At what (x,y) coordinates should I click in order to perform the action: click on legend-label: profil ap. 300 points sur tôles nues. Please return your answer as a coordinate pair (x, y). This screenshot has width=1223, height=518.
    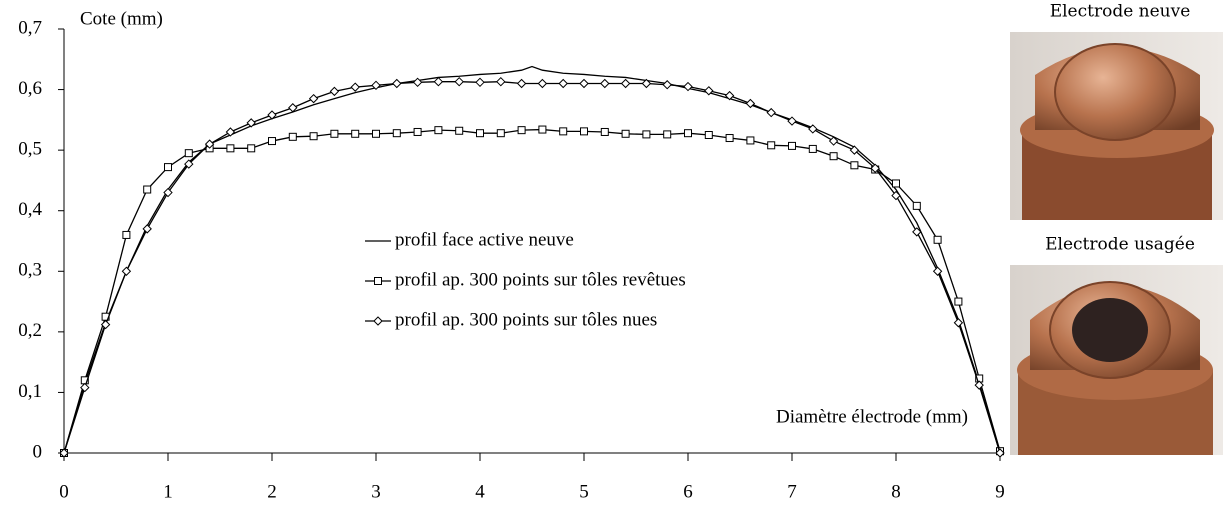
    Looking at the image, I should click on (526, 319).